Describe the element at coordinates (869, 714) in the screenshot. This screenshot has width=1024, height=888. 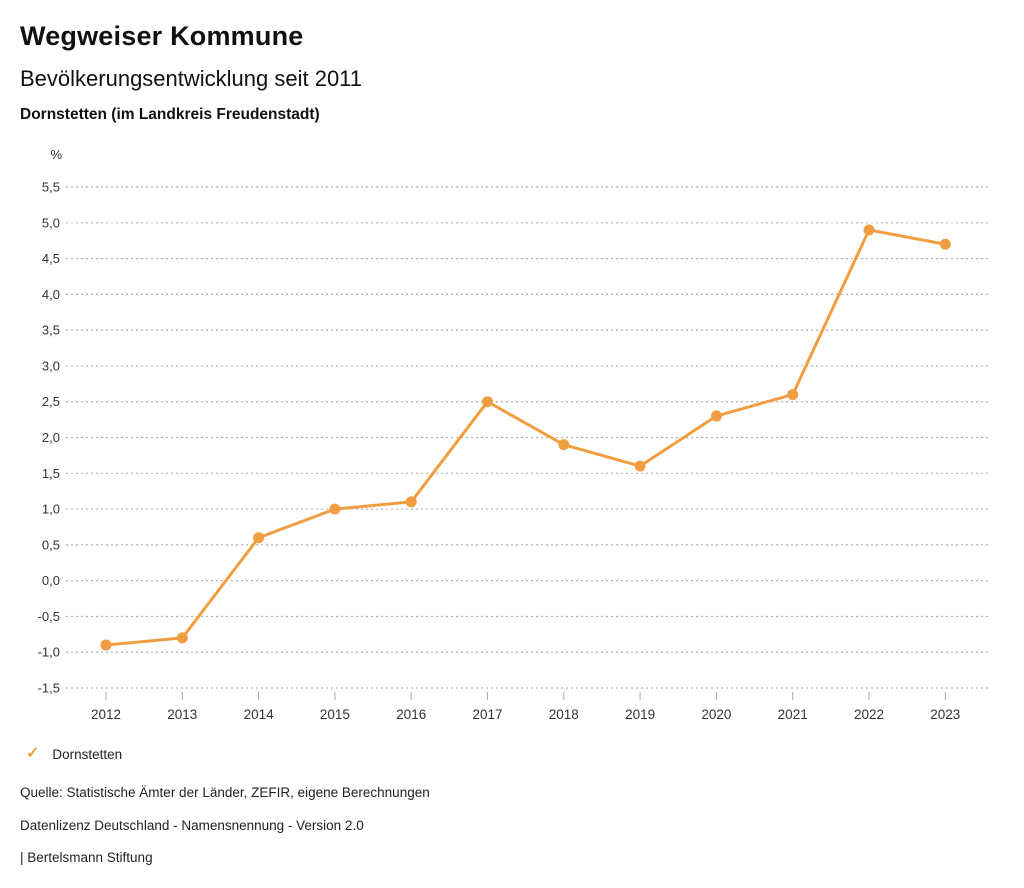
I see `x-axis-tick-label-2022: 2022` at that location.